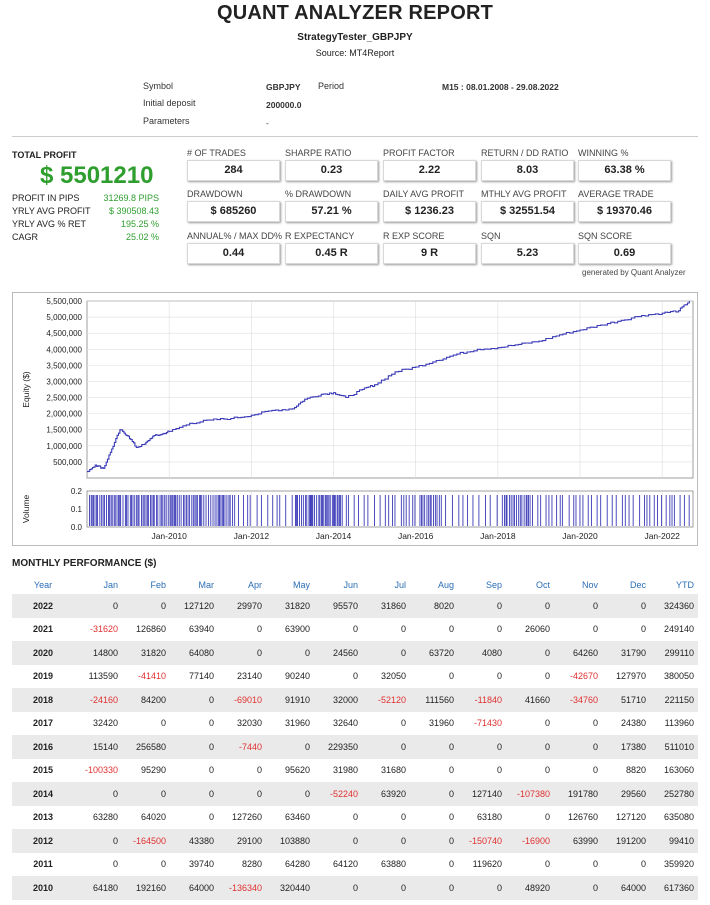  I want to click on column-header-sep: Sep, so click(493, 585).